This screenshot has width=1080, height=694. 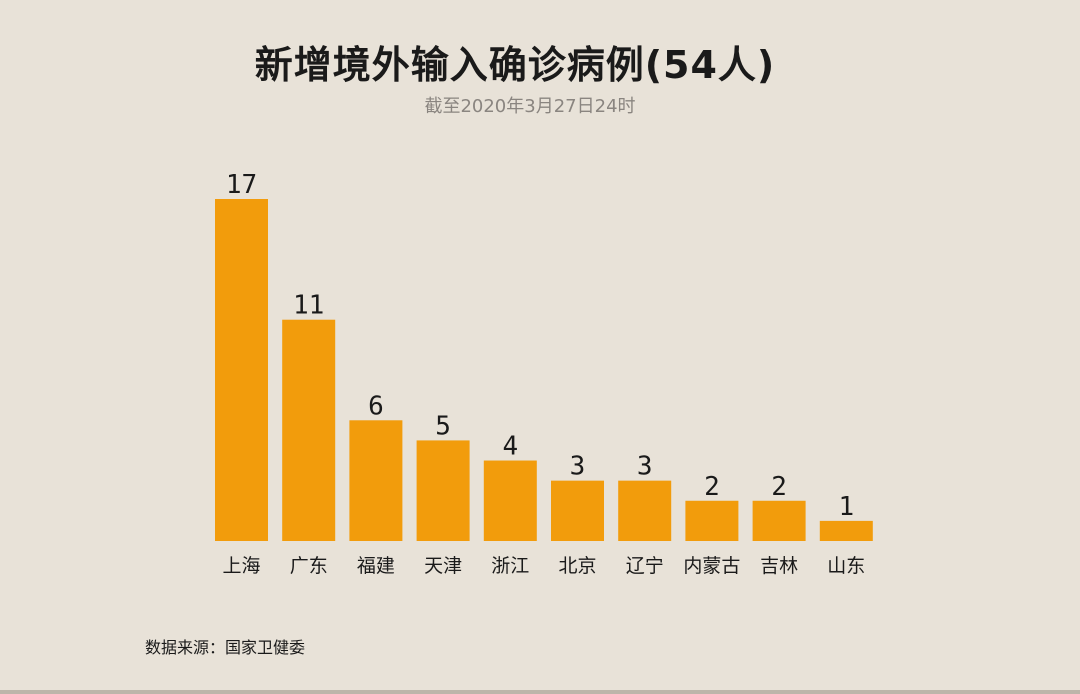 What do you see at coordinates (779, 566) in the screenshot?
I see `category-label: 吉林` at bounding box center [779, 566].